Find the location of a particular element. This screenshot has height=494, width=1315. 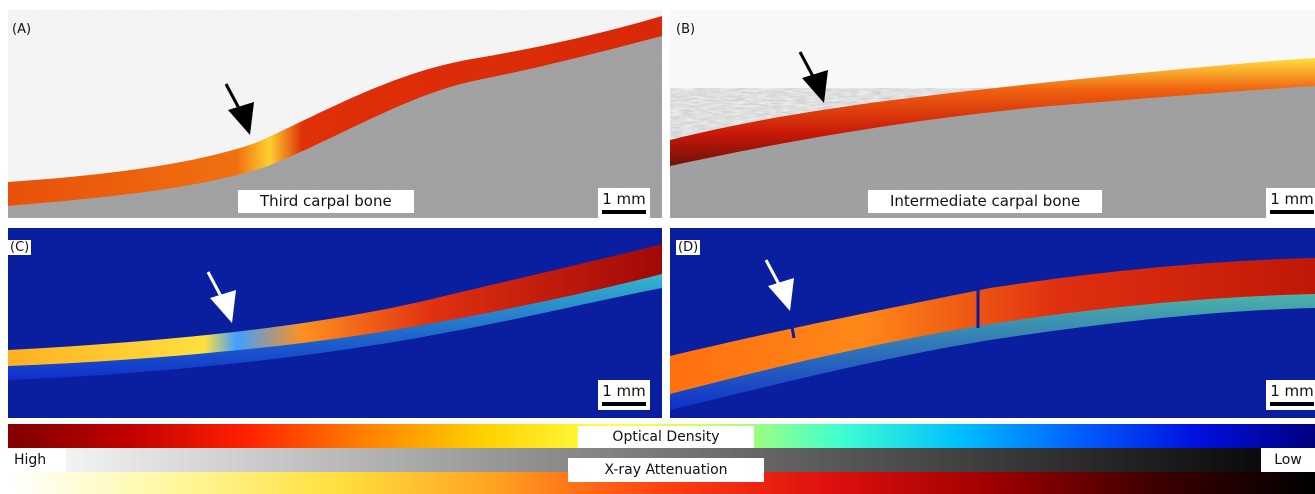

high-label: High is located at coordinates (37, 460).